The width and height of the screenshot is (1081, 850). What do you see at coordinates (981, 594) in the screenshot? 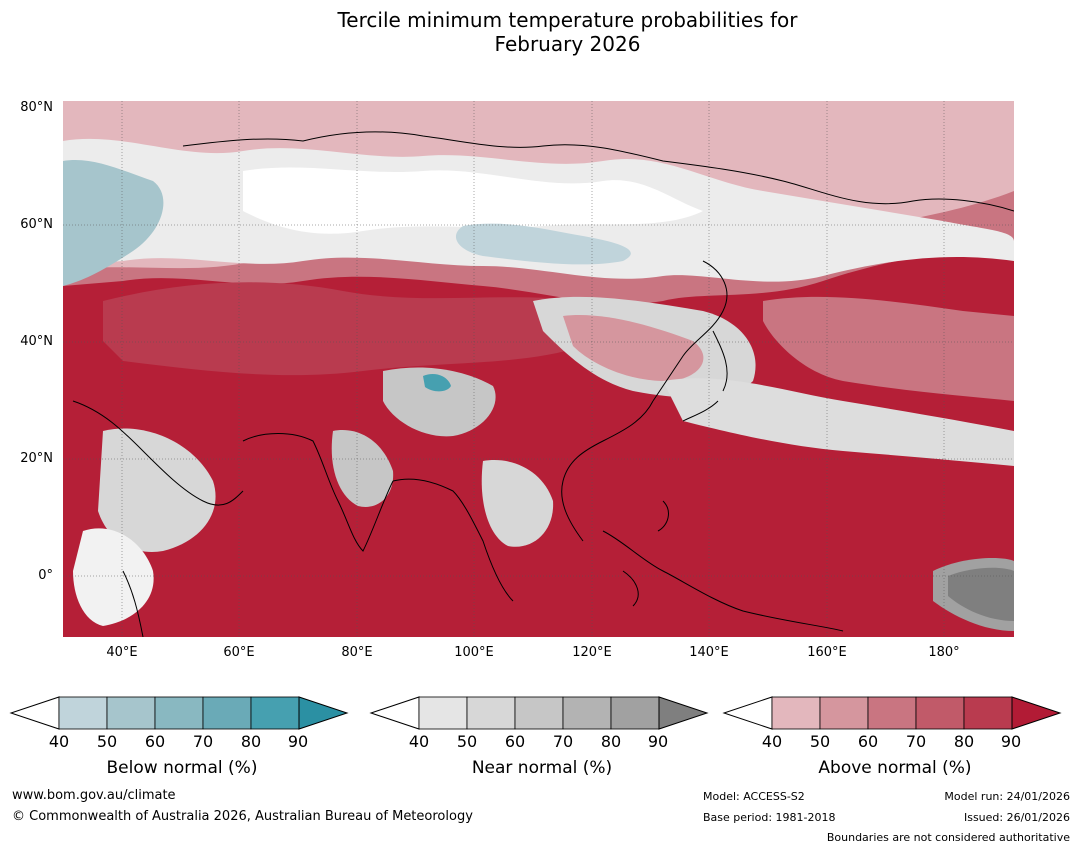
I see `equatorial-pacific-dark-grey` at bounding box center [981, 594].